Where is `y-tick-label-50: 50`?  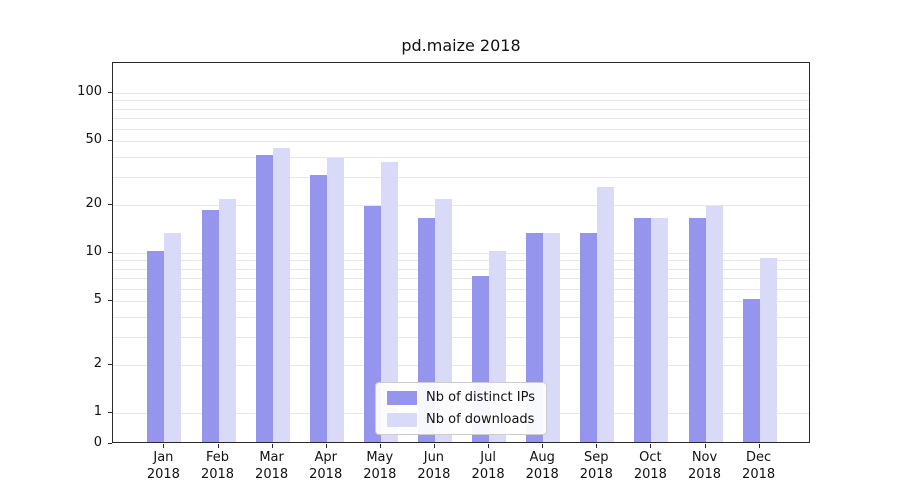
y-tick-label-50: 50 is located at coordinates (93, 140).